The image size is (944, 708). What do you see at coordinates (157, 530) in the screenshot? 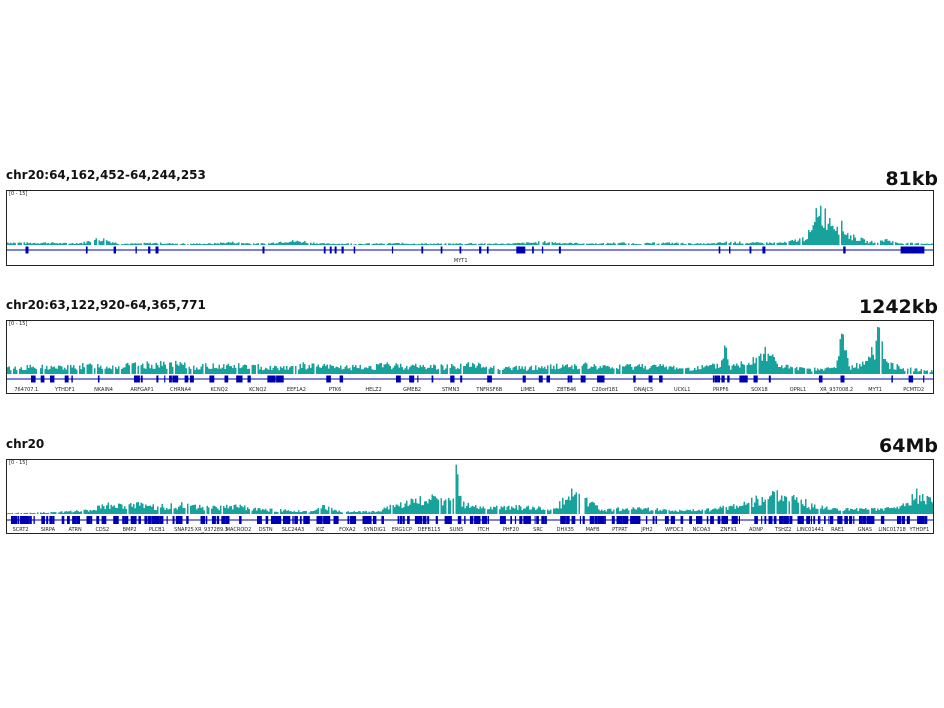
I see `gene-label: PLCB1` at bounding box center [157, 530].